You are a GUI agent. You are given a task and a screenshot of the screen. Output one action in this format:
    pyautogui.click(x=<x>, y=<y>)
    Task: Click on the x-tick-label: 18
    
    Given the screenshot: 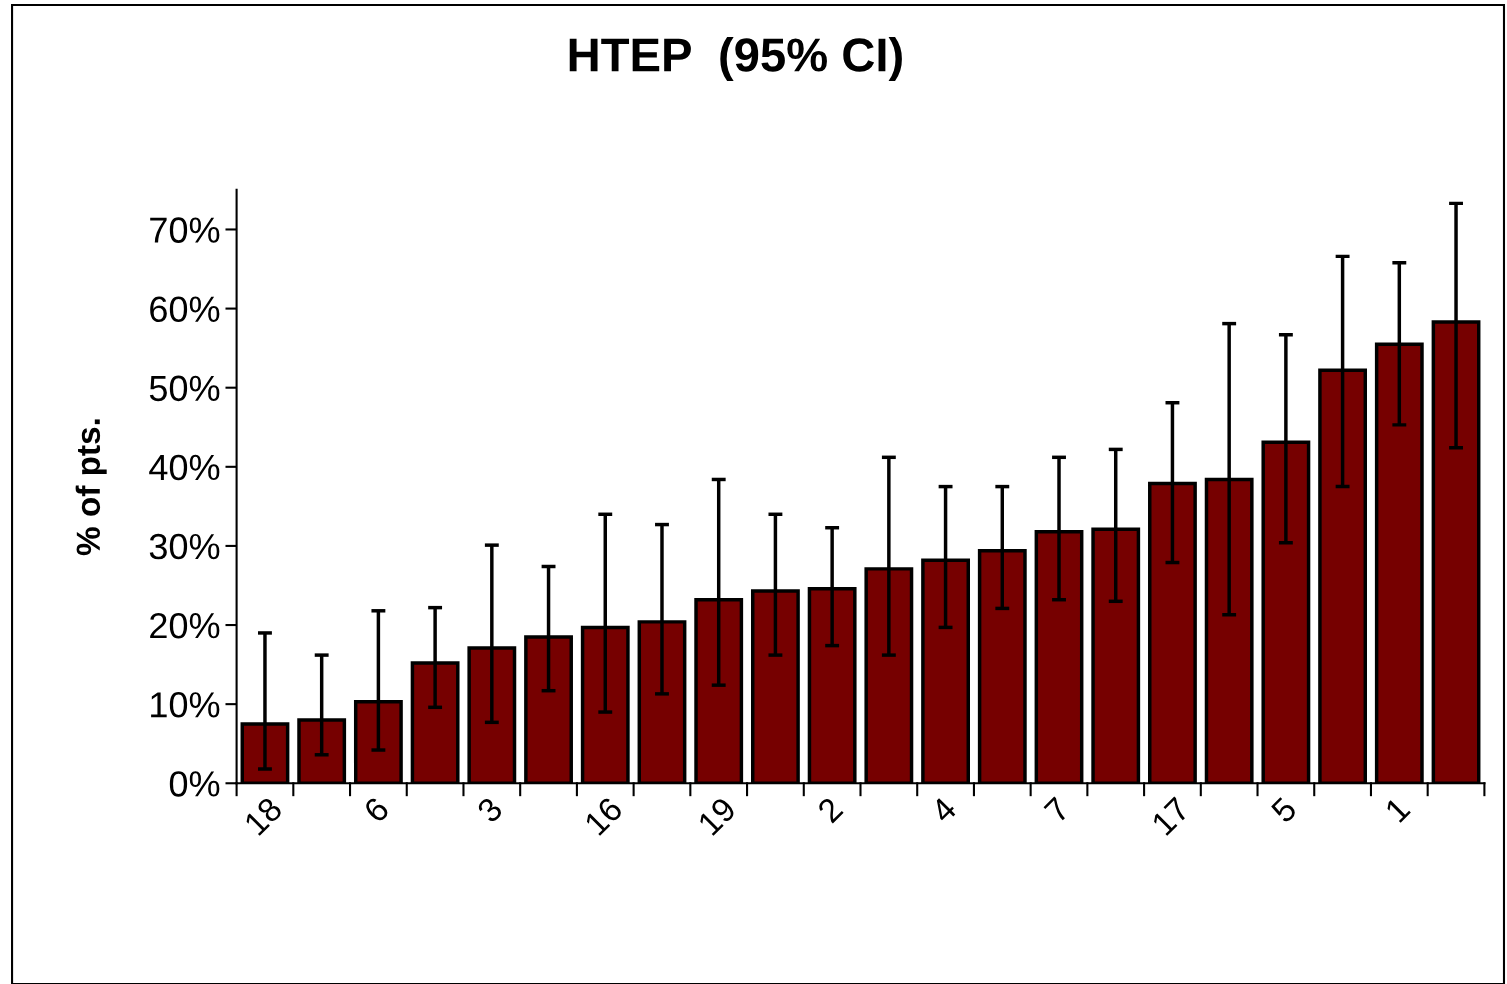 What is the action you would take?
    pyautogui.click(x=263, y=816)
    